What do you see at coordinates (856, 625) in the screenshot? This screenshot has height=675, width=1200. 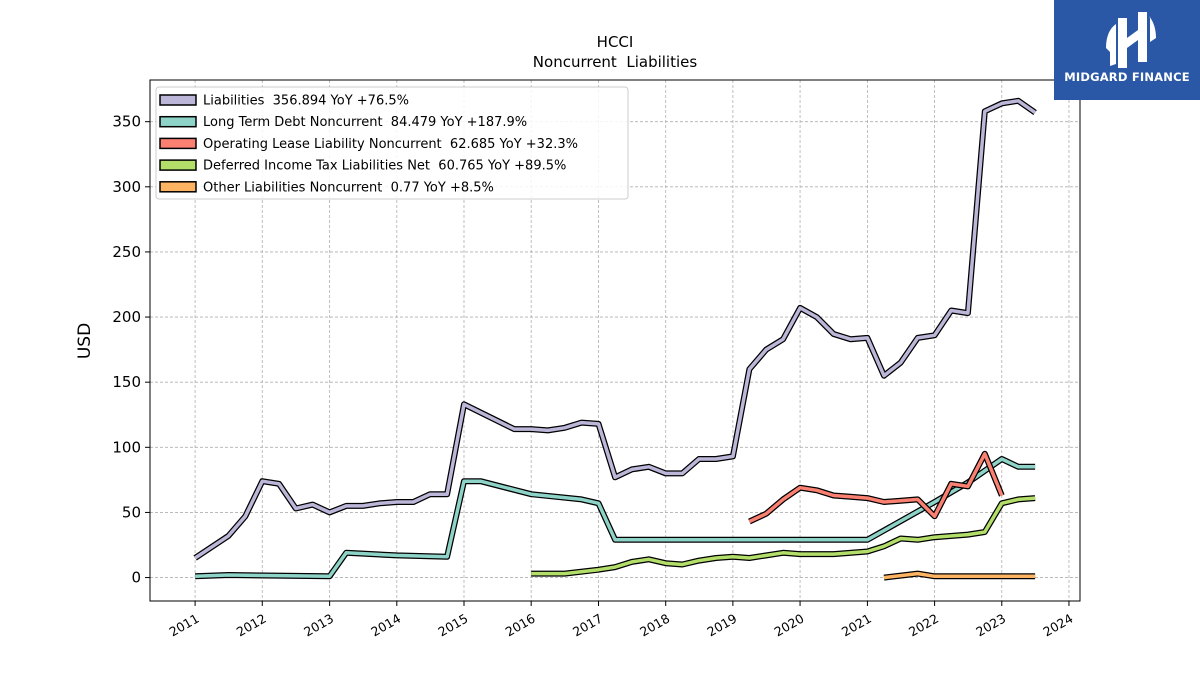 I see `x-tick-label: 2021` at bounding box center [856, 625].